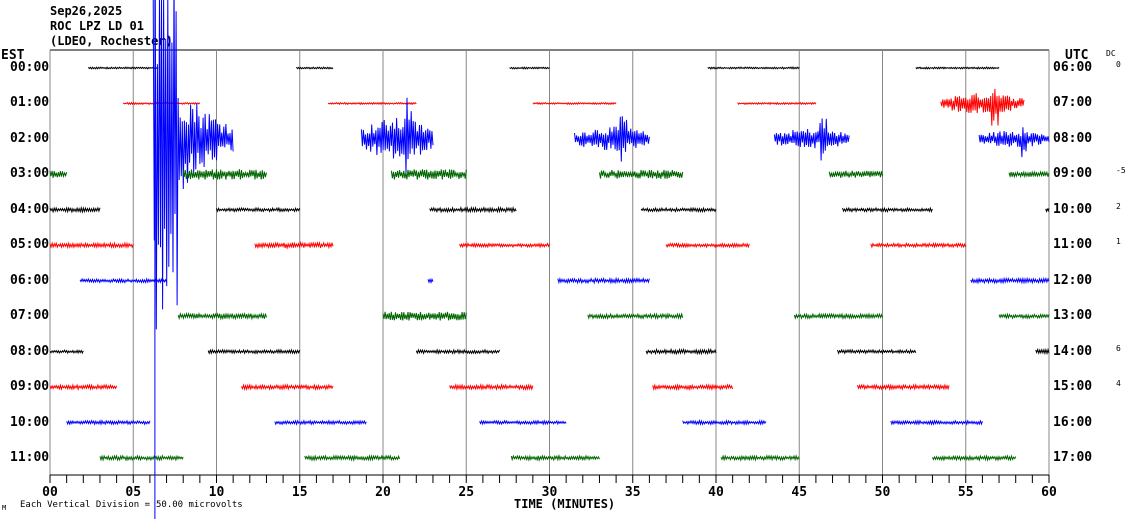 The image size is (1130, 519). Describe the element at coordinates (97, 26) in the screenshot. I see `station-label: ROC LPZ LD 01` at that location.